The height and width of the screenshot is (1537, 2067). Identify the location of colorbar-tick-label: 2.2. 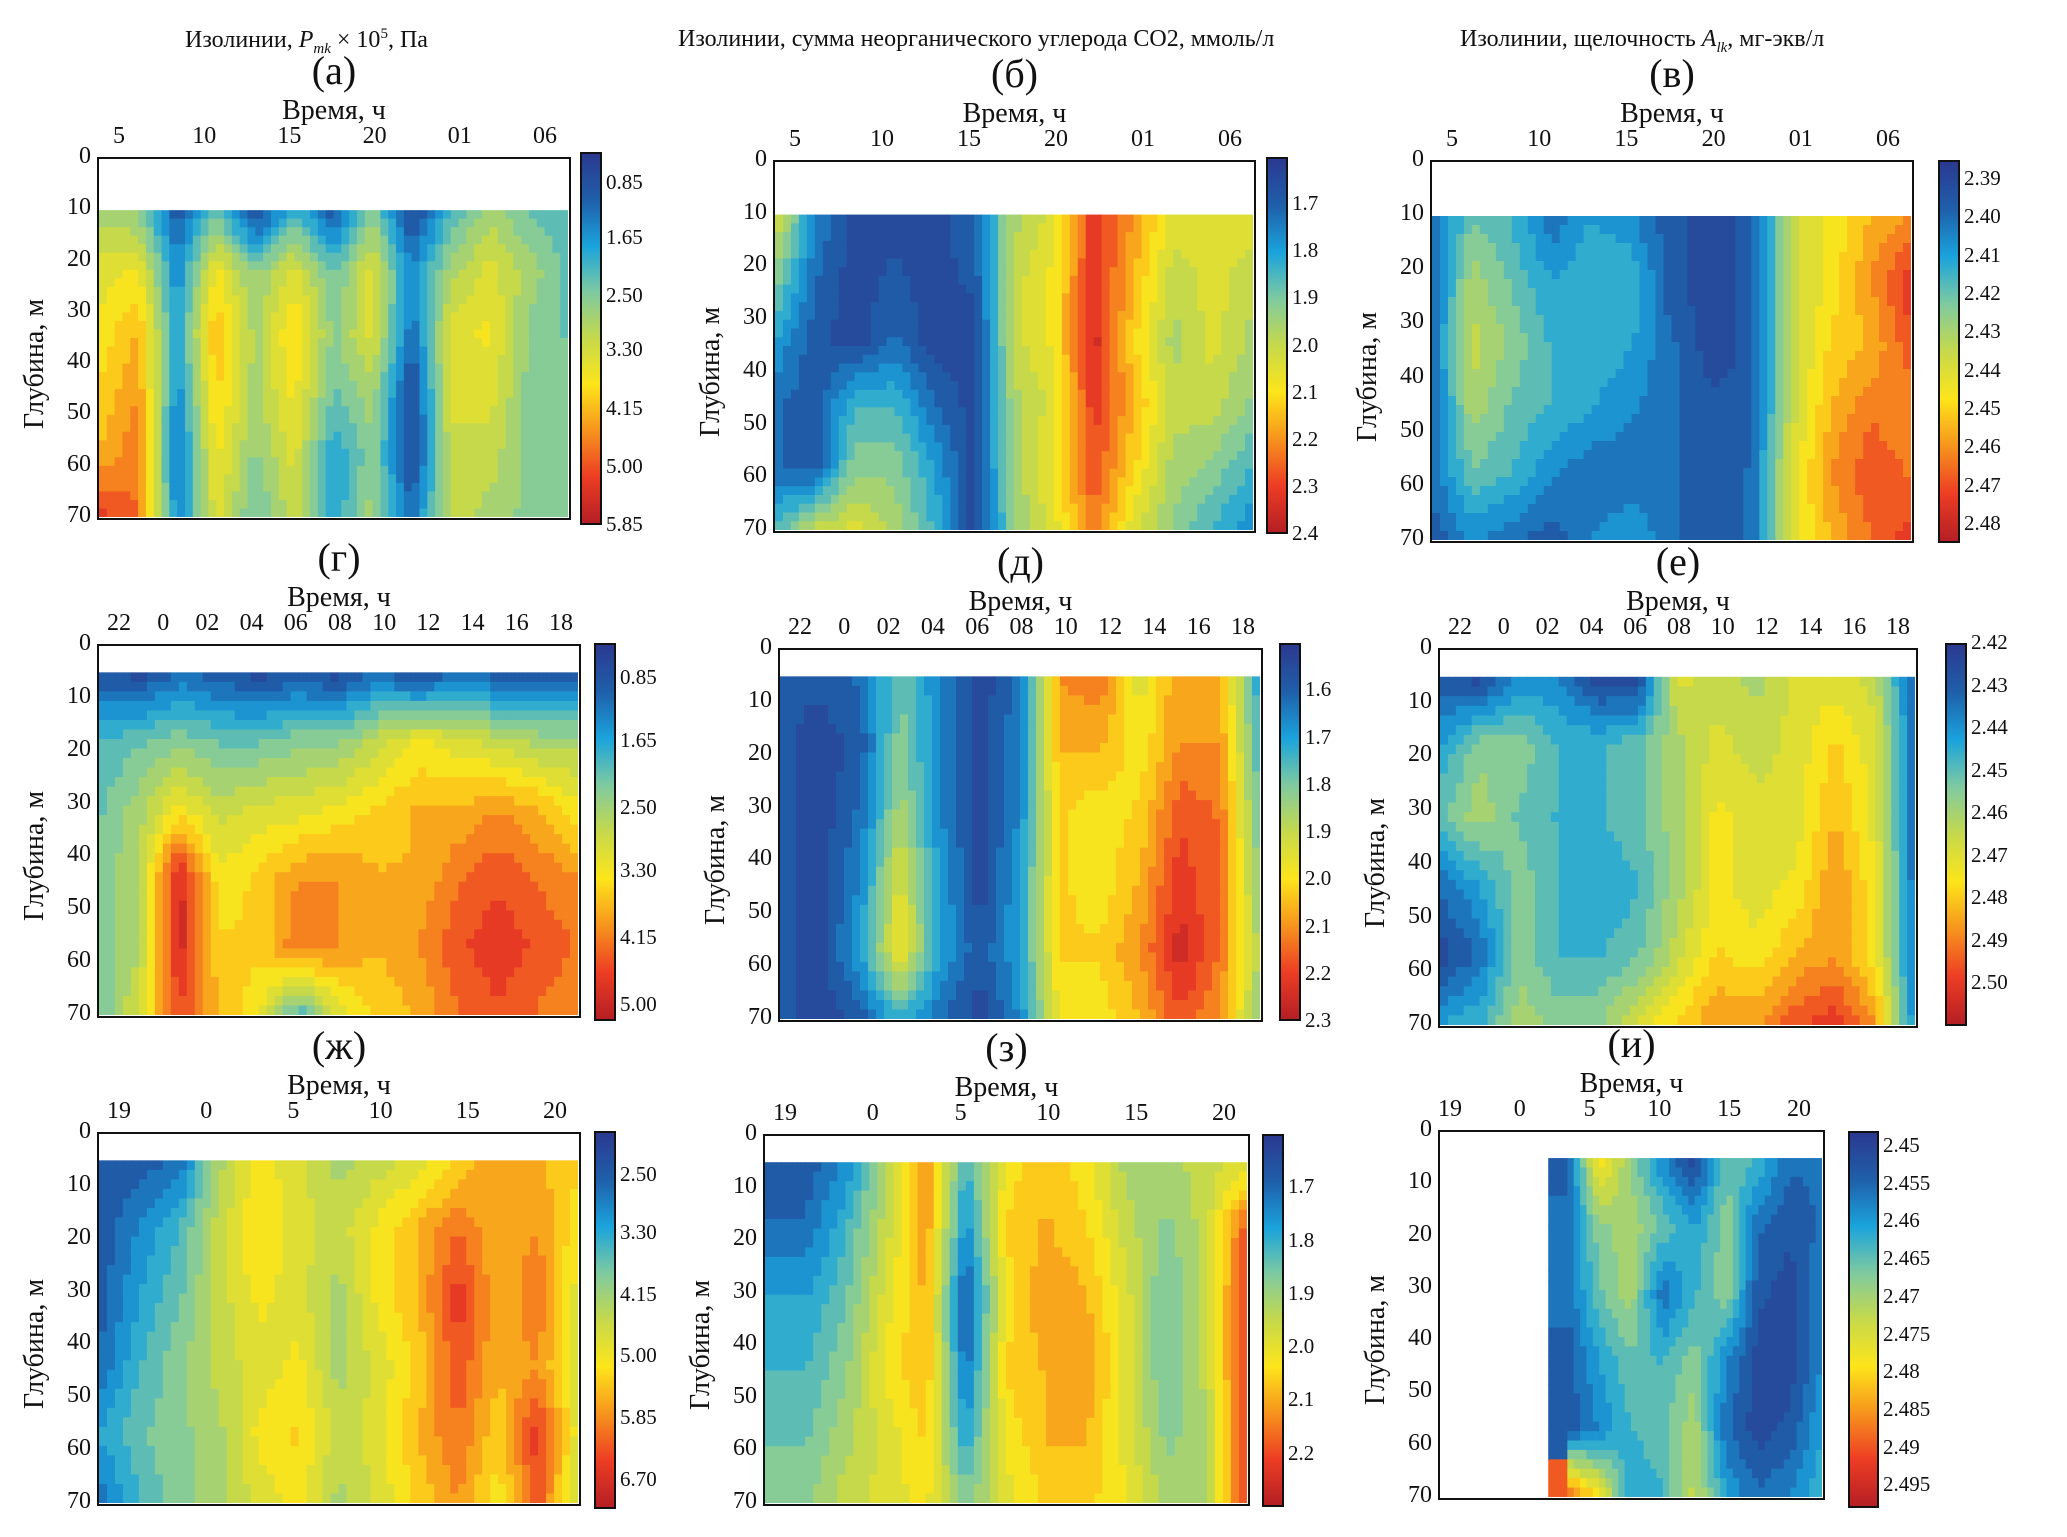
(1305, 438).